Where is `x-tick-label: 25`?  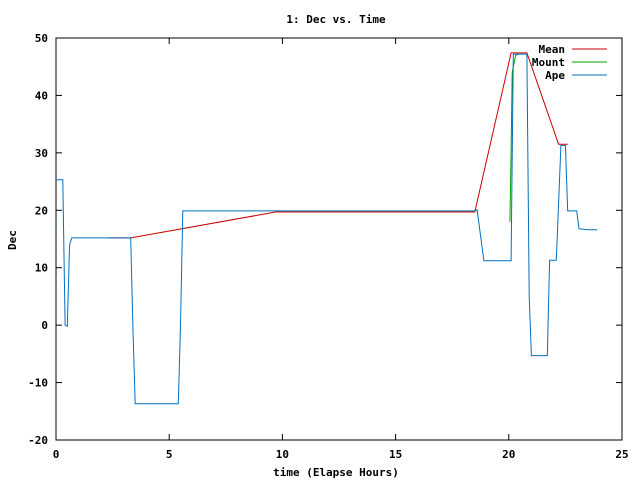
x-tick-label: 25 is located at coordinates (621, 454).